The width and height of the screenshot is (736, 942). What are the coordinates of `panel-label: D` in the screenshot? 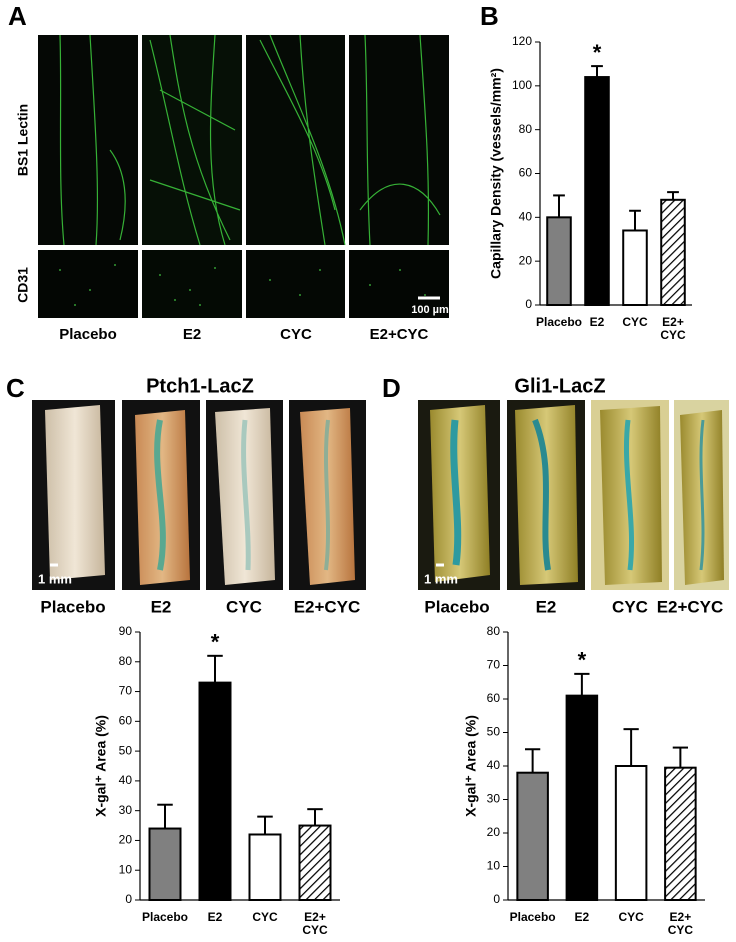 It's located at (391, 388).